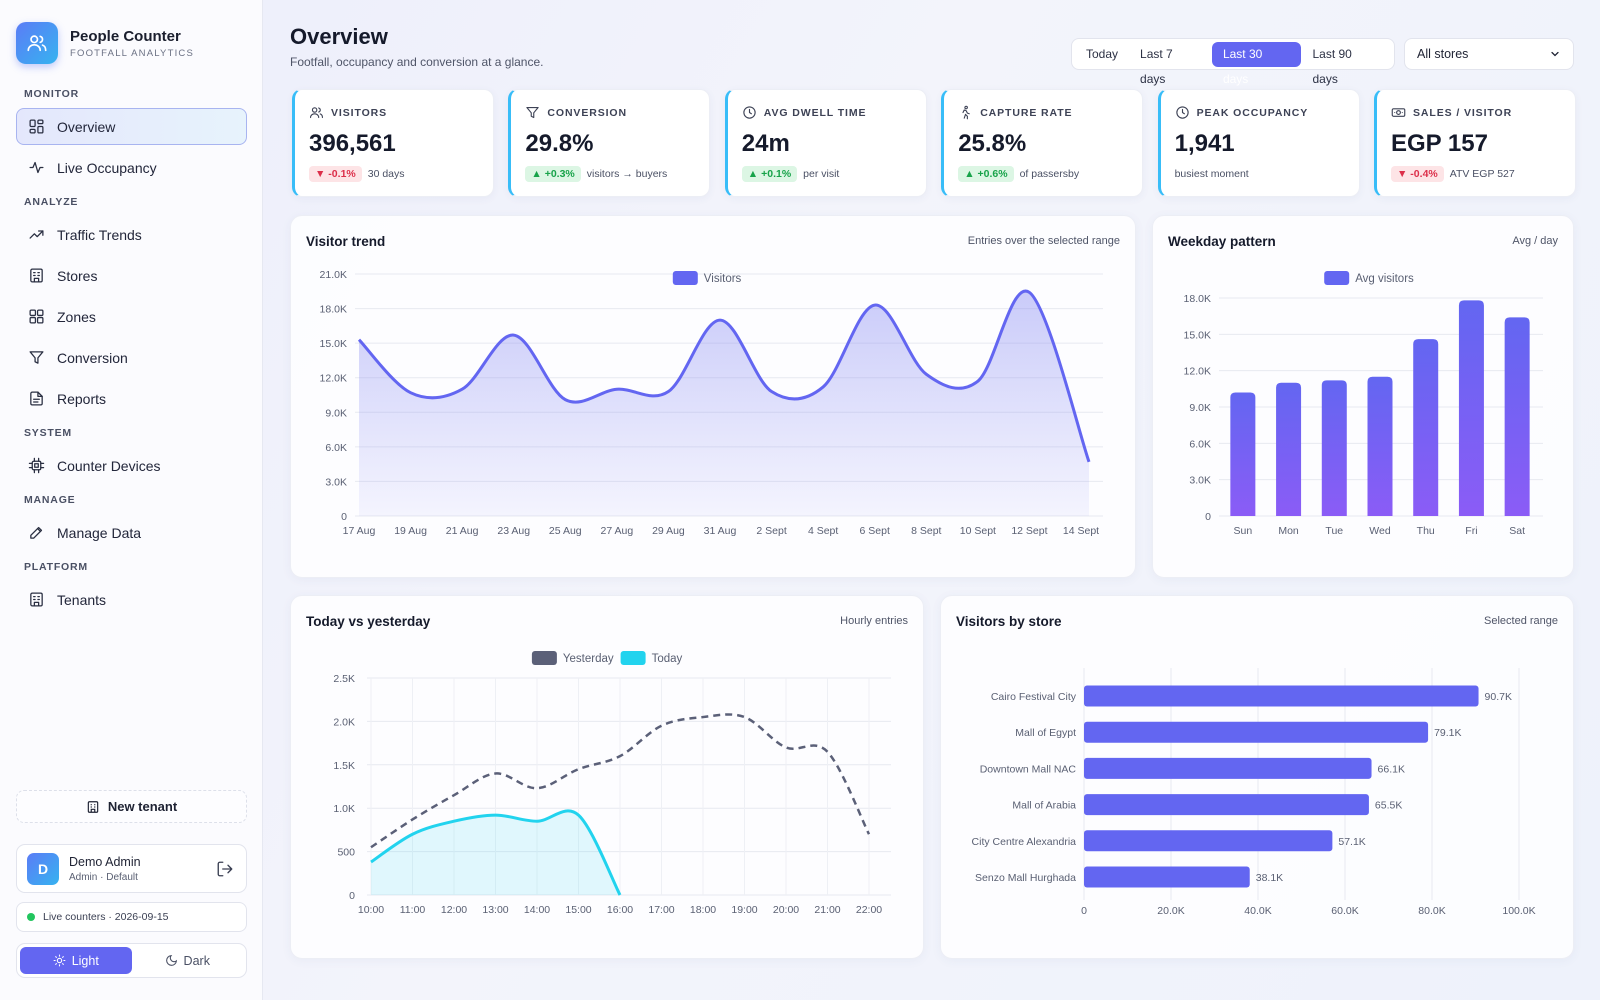  Describe the element at coordinates (724, 376) in the screenshot. I see `visitors-line` at that location.